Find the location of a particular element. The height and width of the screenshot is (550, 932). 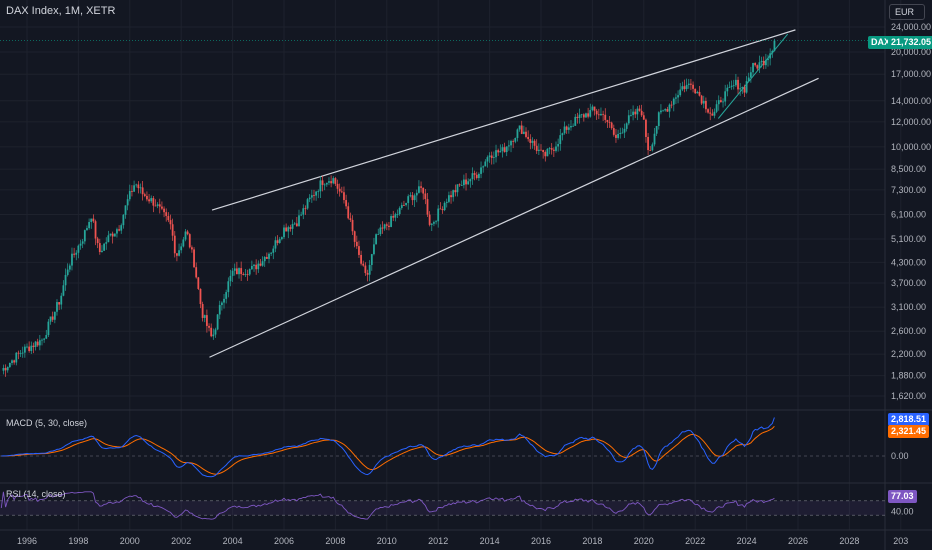

time-tick-label: 2002 is located at coordinates (181, 541).